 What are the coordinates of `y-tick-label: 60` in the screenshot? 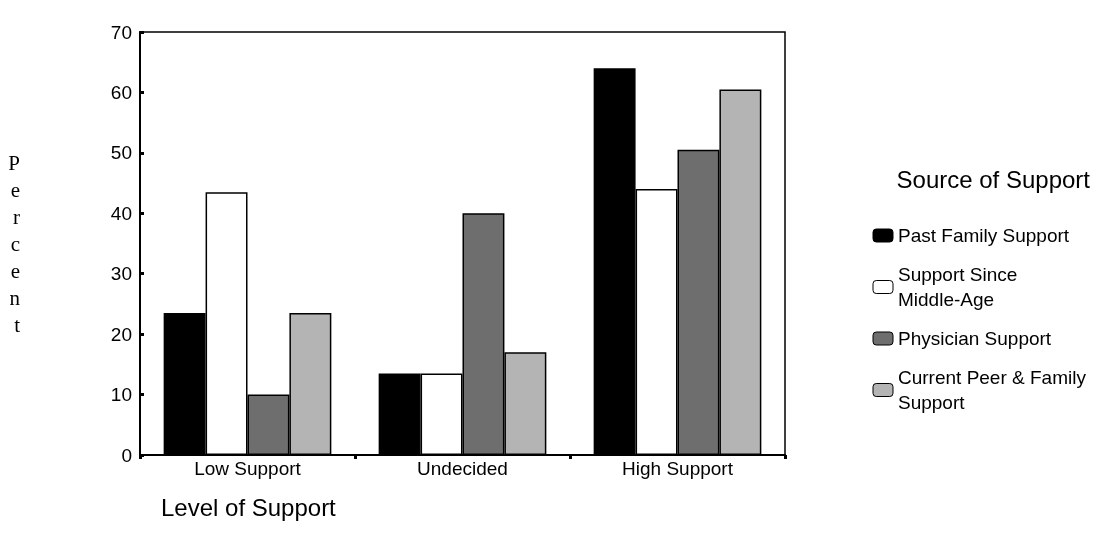 It's located at (121, 92).